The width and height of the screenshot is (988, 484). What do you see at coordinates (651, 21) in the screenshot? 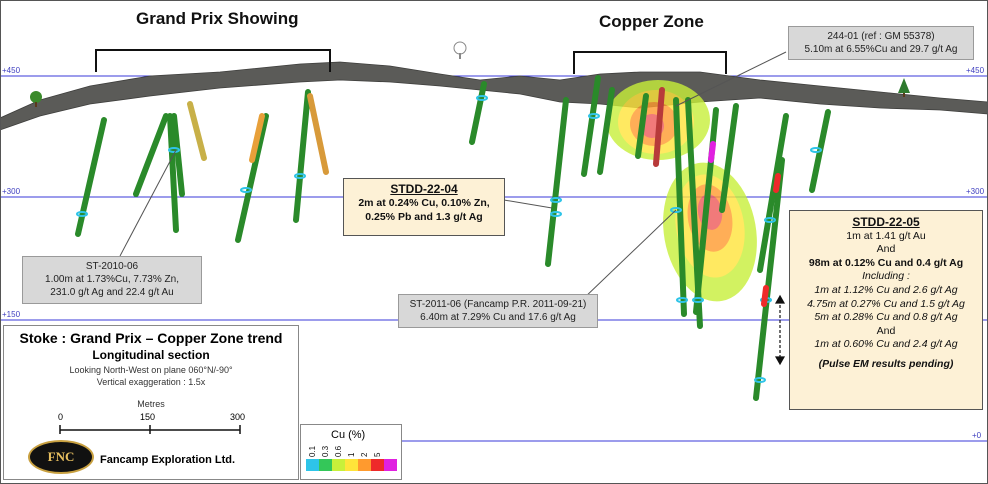
I see `copper-zone-title: Copper Zone` at bounding box center [651, 21].